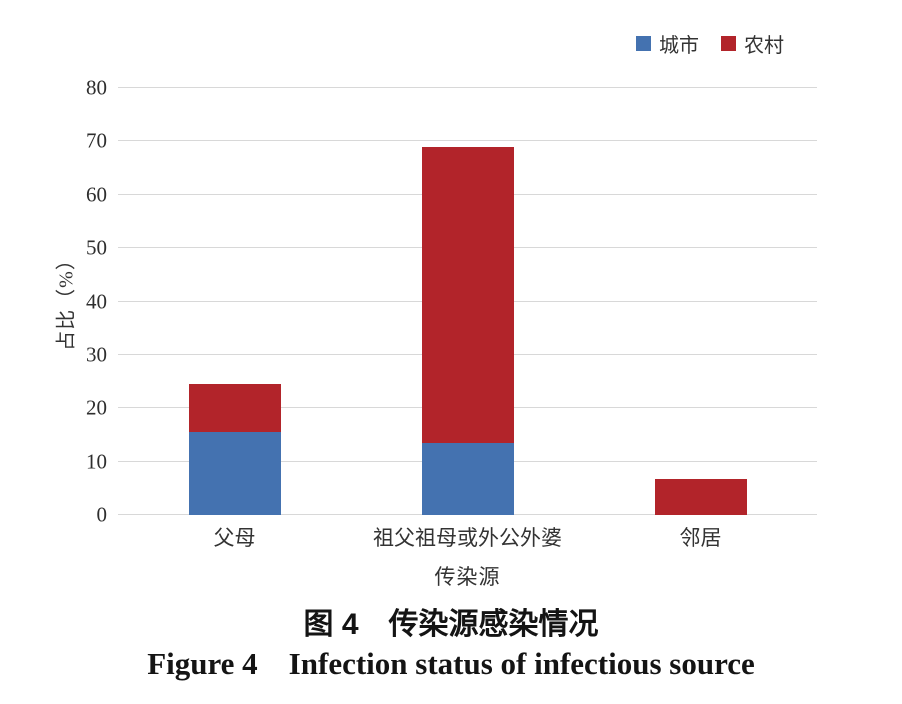  Describe the element at coordinates (710, 43) in the screenshot. I see `chart-legend: 城市 农村` at that location.